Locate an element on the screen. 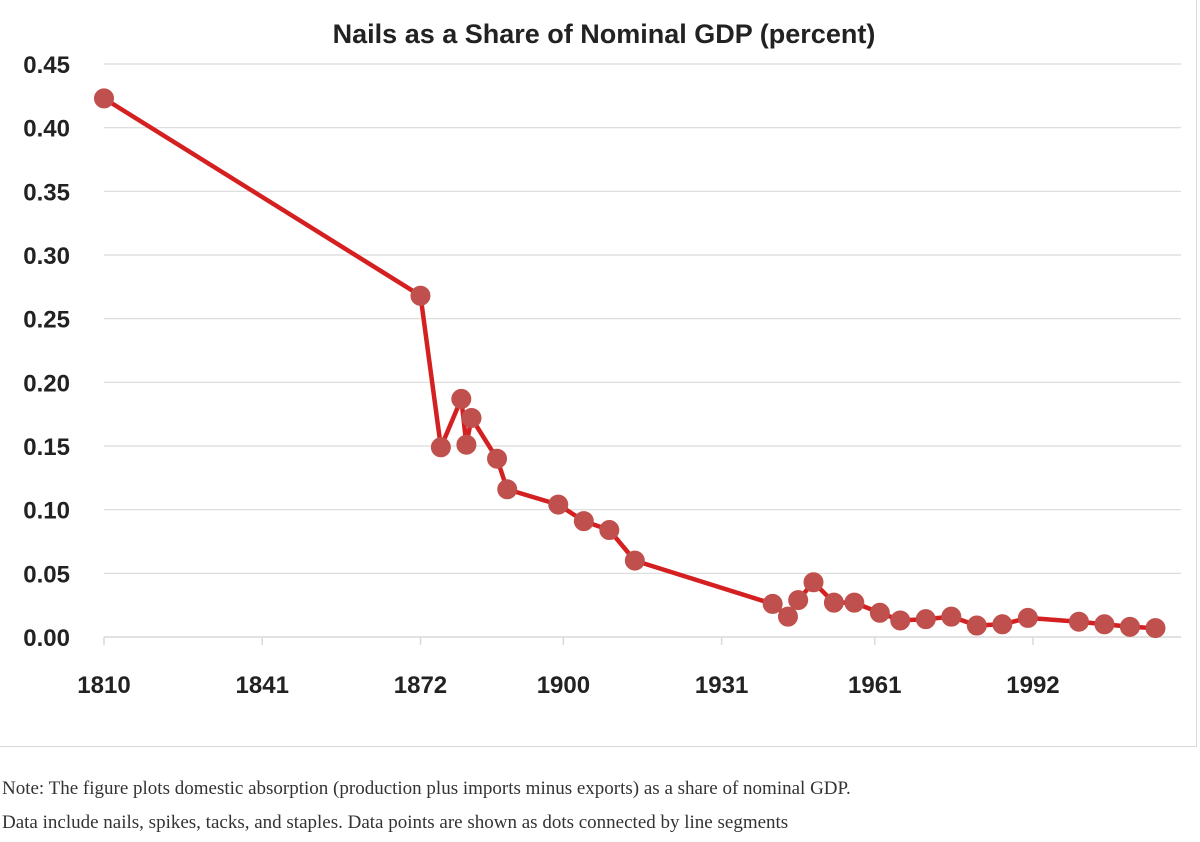 The height and width of the screenshot is (842, 1200). y-tick-label: 0.25 is located at coordinates (46, 320).